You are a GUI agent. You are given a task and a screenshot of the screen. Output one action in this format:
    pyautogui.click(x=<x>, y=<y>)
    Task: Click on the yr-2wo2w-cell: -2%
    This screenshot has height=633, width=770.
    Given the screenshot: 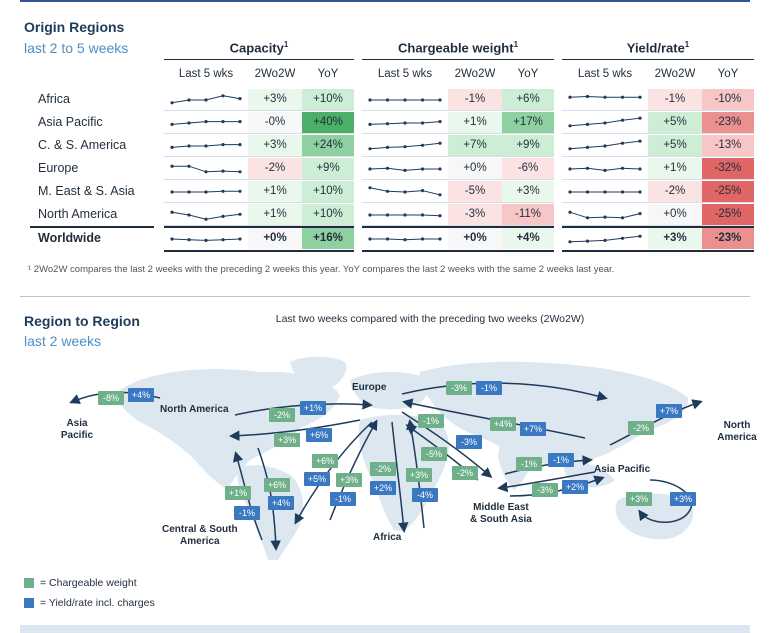 What is the action you would take?
    pyautogui.click(x=675, y=191)
    